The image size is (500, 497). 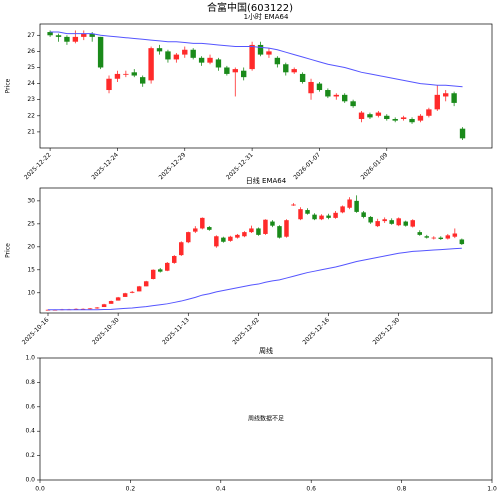 I want to click on x-tick-label: 0.6, so click(x=311, y=489).